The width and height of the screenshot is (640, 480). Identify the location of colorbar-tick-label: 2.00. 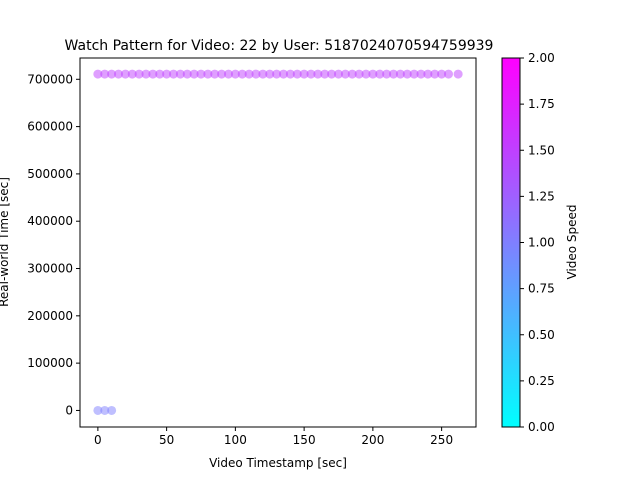
(541, 58).